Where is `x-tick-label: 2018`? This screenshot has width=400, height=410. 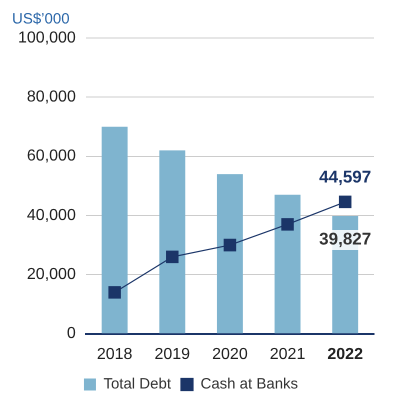
x-tick-label: 2018 is located at coordinates (114, 354).